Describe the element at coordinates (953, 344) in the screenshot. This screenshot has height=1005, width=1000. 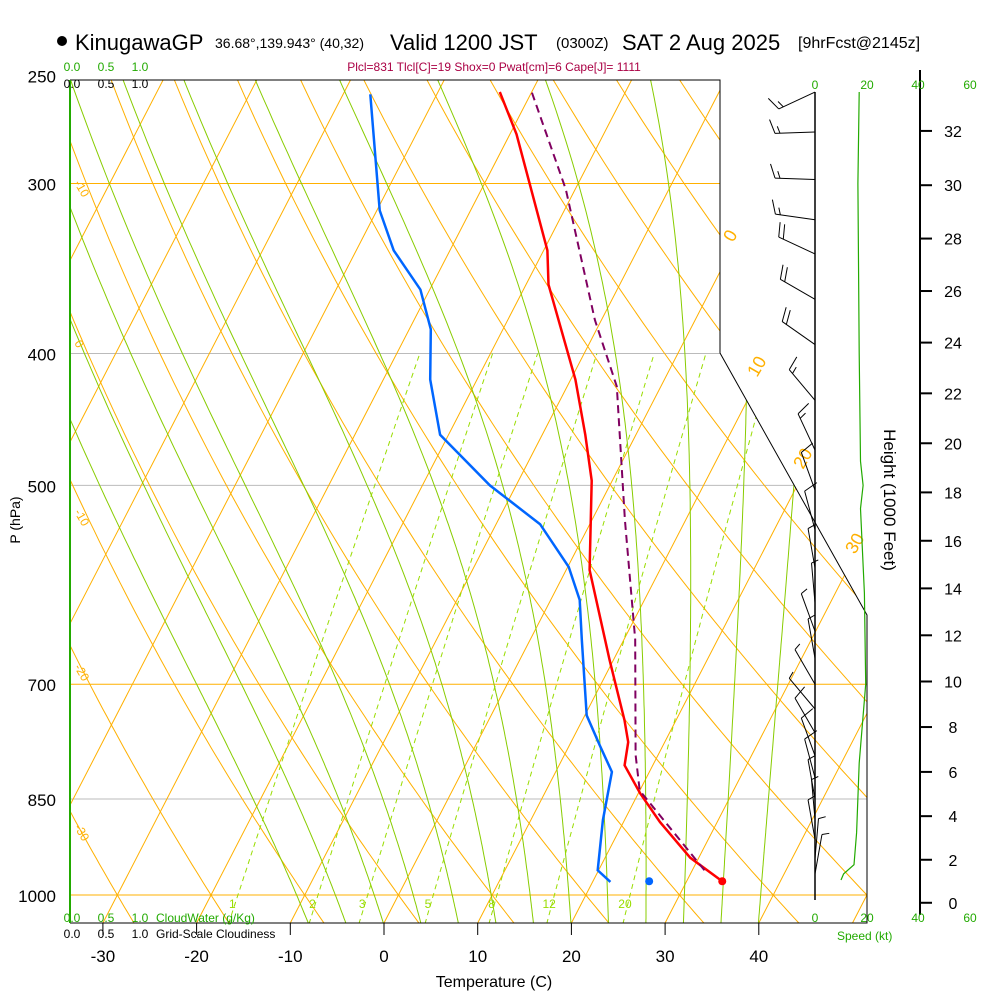
I see `height-tick-label: 24` at that location.